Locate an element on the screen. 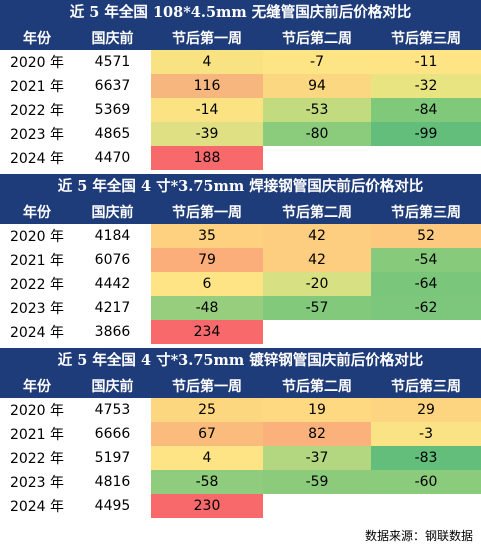  table-row: 2020 年 4571 4 -7 -11 is located at coordinates (240, 62).